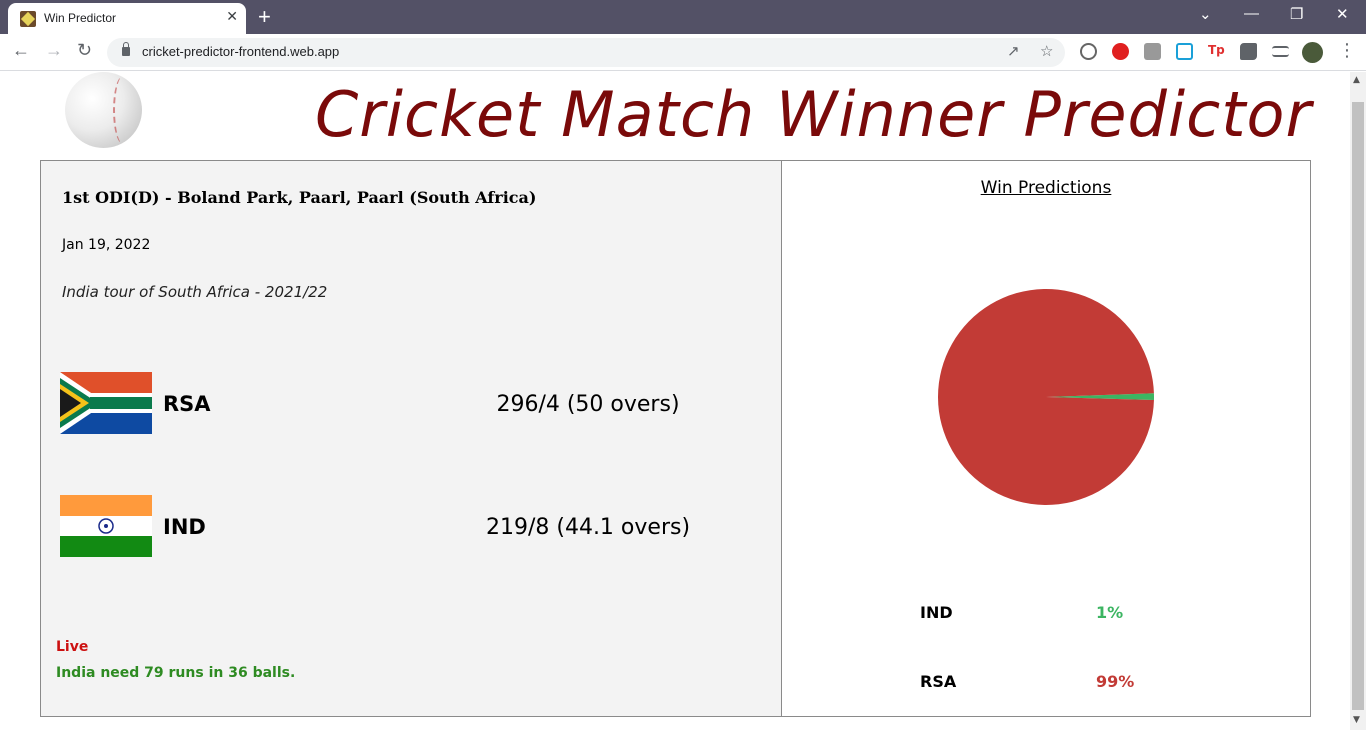  I want to click on browser-tab: Win Predictor ✕, so click(127, 18).